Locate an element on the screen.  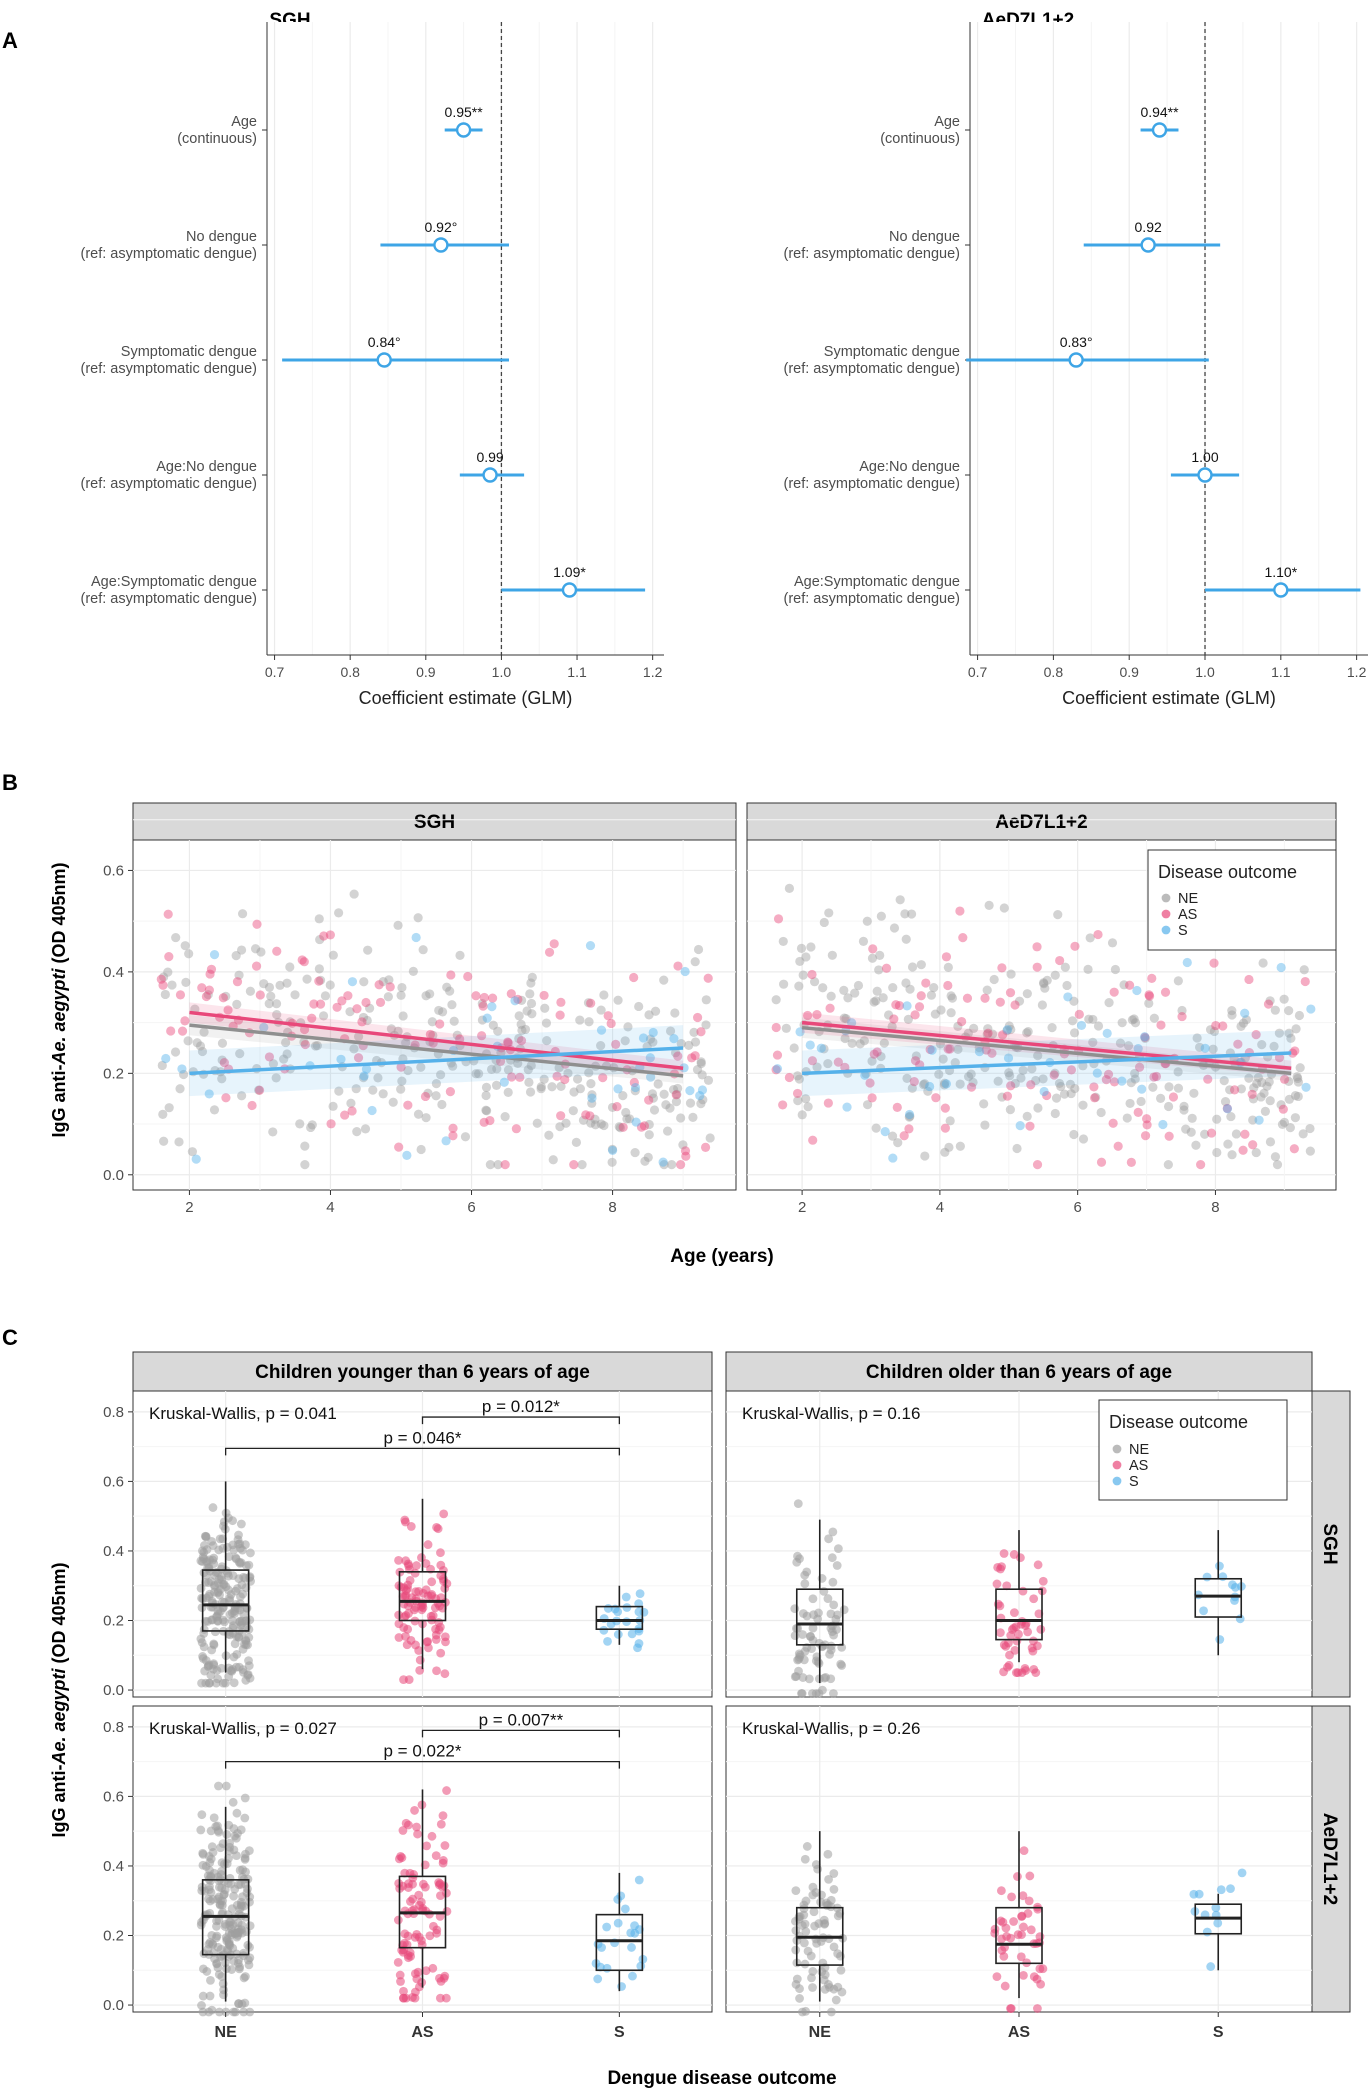
forest-estimate-label: 0.83° is located at coordinates (1076, 342).